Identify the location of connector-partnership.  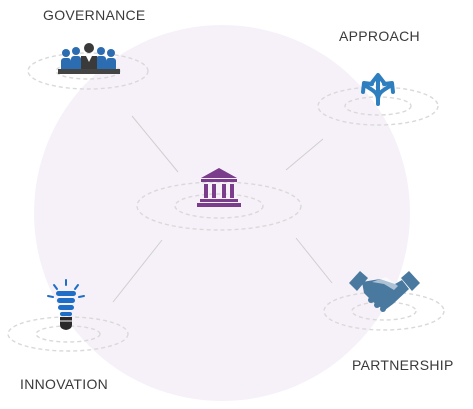
(314, 260).